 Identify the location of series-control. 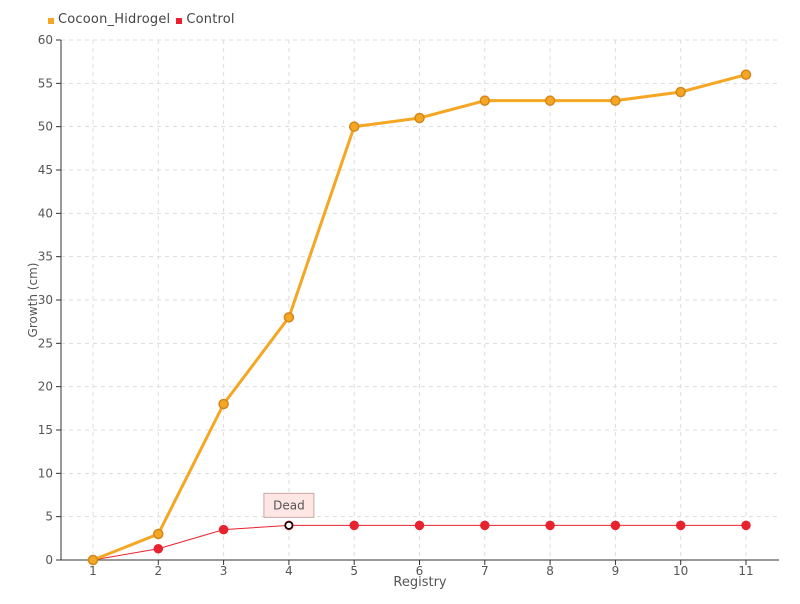
(419, 542).